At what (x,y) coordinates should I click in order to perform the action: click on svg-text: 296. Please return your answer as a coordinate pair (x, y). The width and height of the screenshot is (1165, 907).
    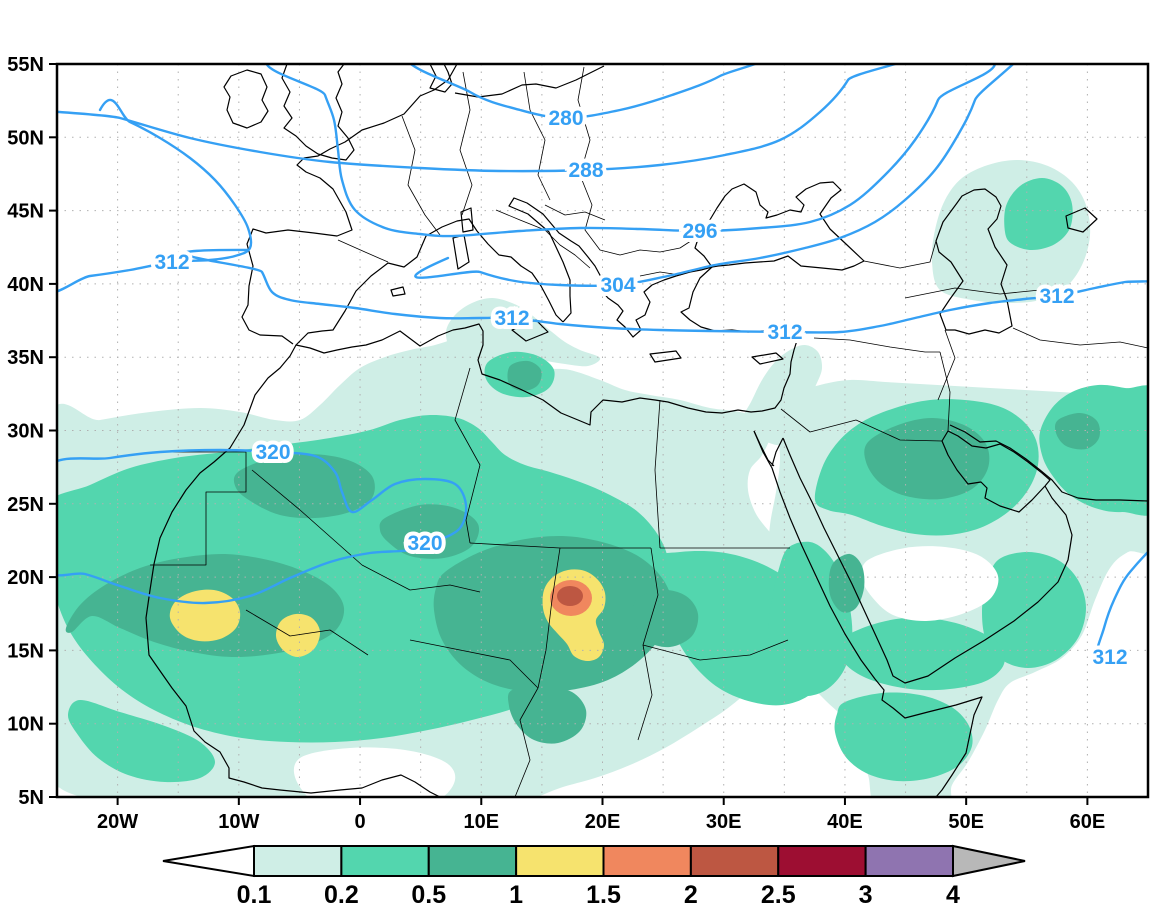
    Looking at the image, I should click on (699, 231).